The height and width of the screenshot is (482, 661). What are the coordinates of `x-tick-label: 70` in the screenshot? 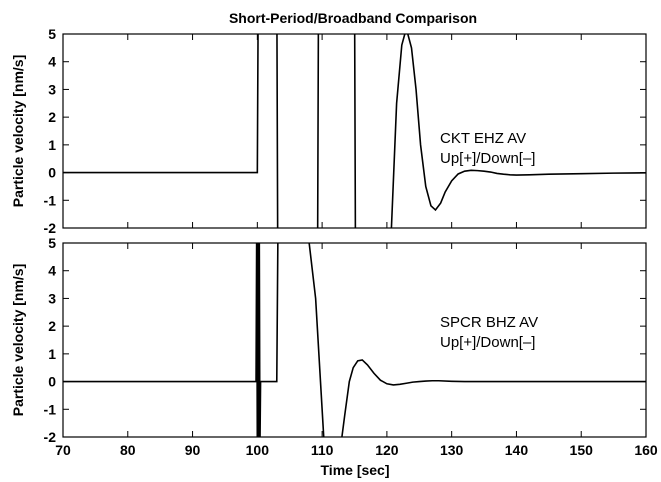 It's located at (63, 450).